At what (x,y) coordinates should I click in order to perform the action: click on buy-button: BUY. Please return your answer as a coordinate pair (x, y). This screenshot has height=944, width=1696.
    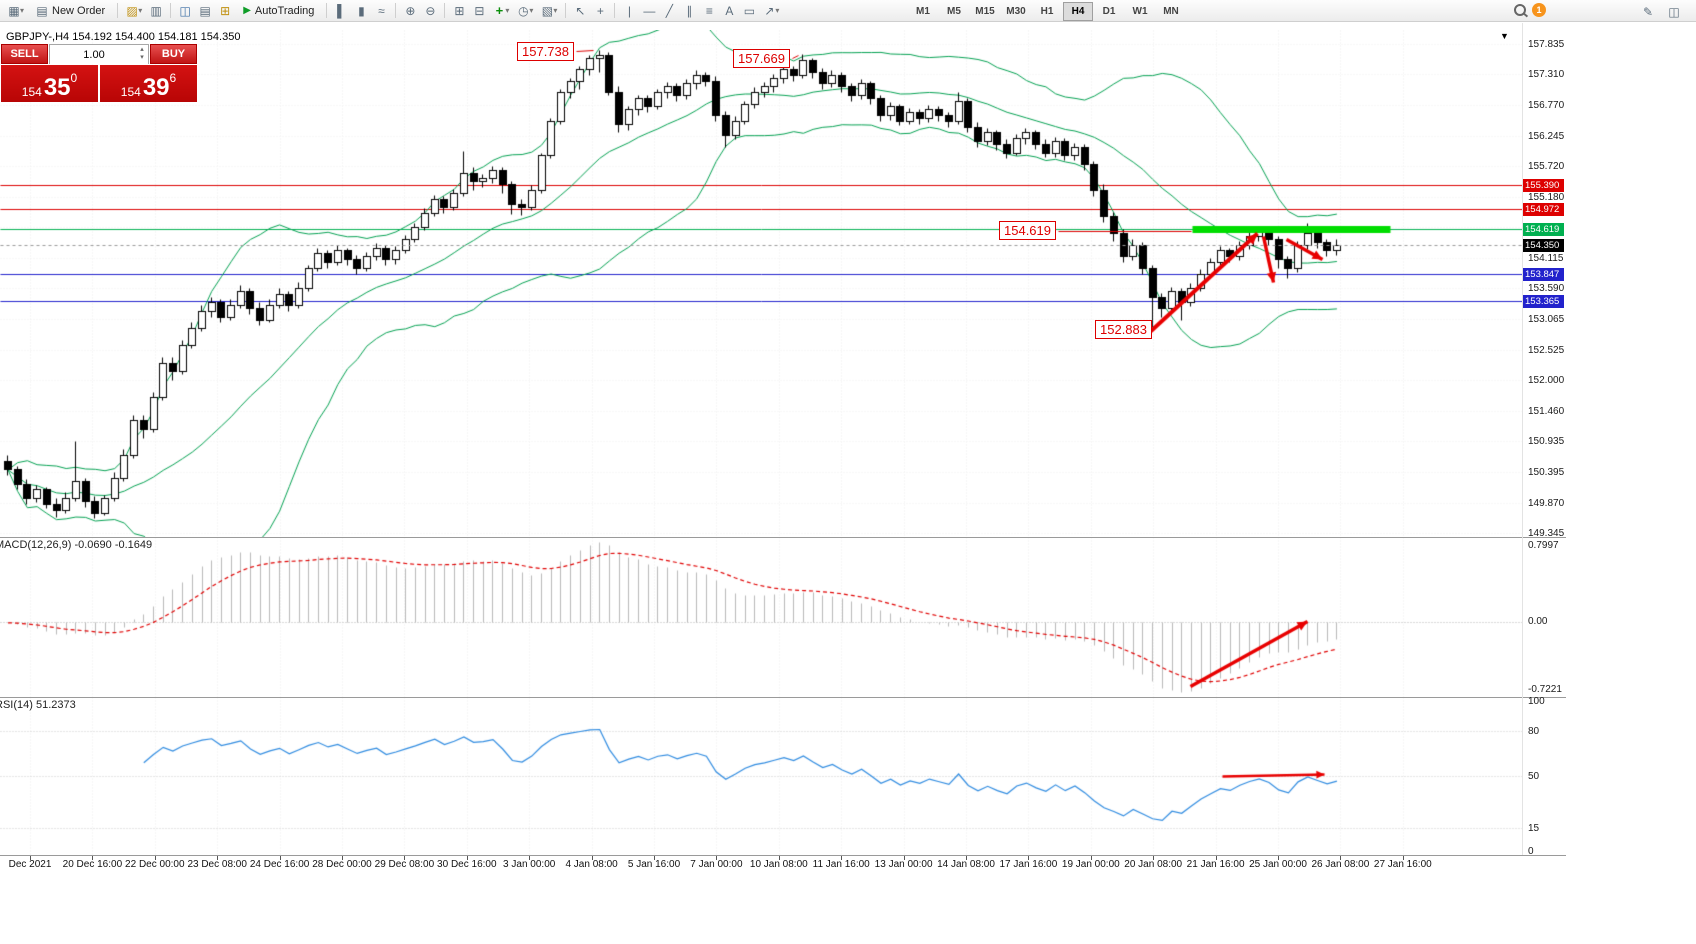
    Looking at the image, I should click on (173, 54).